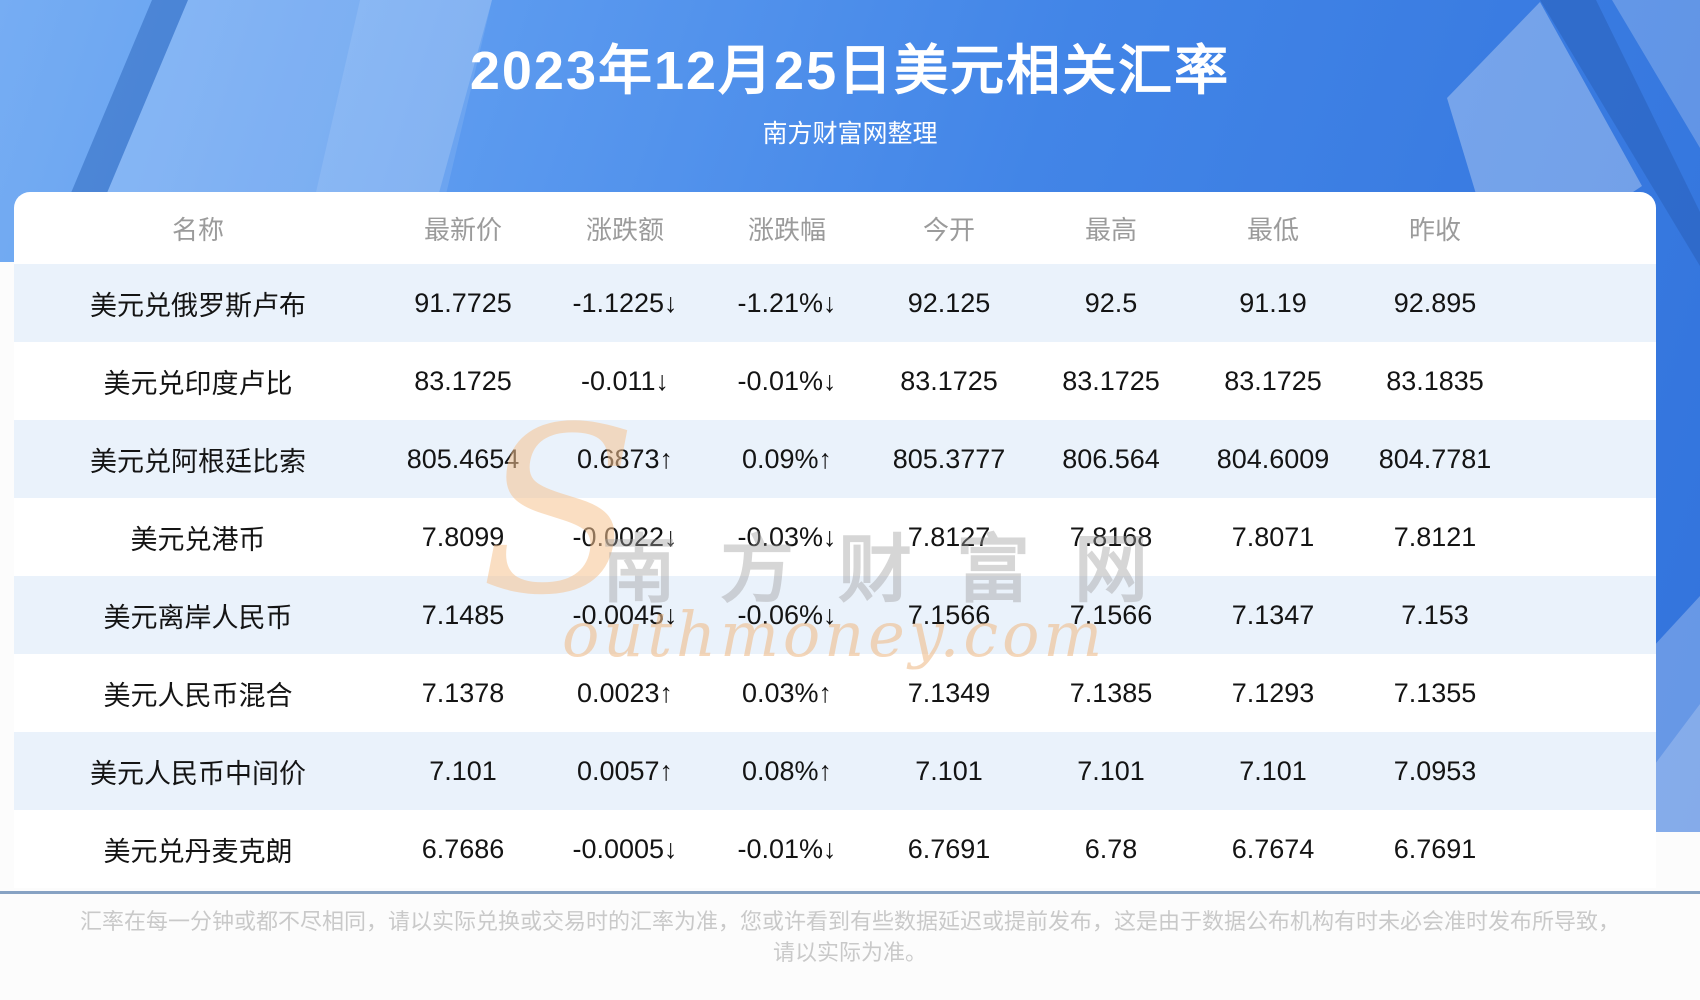 Image resolution: width=1700 pixels, height=1000 pixels. I want to click on high-cell: 806.564, so click(1111, 458).